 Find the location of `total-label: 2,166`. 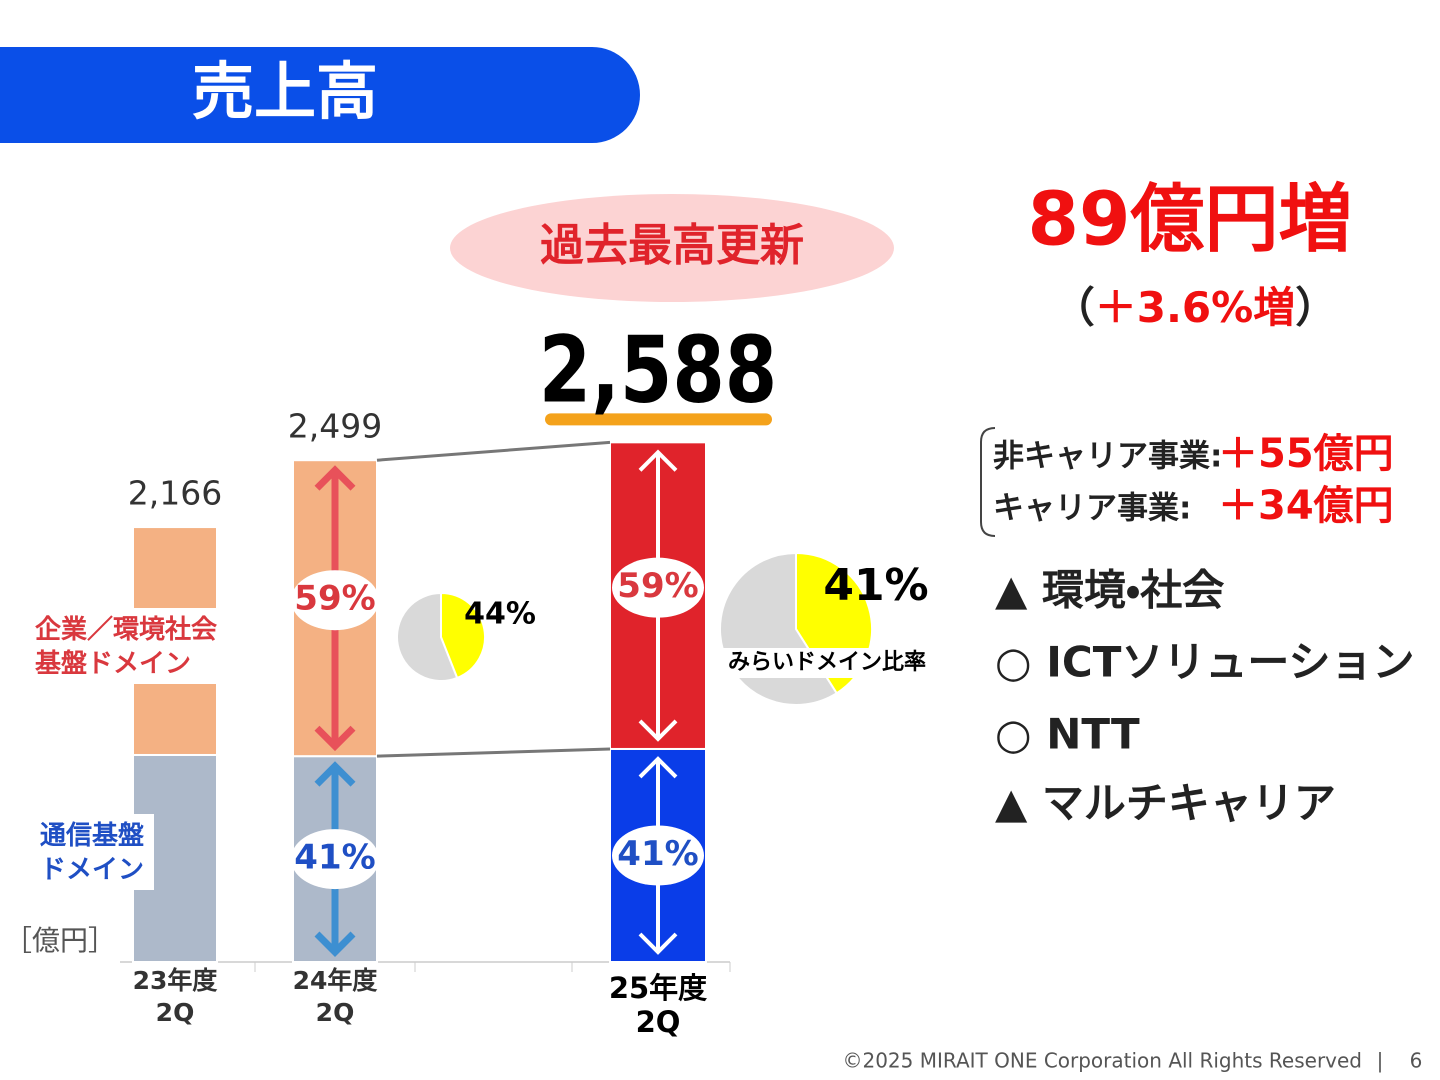

total-label: 2,166 is located at coordinates (175, 493).